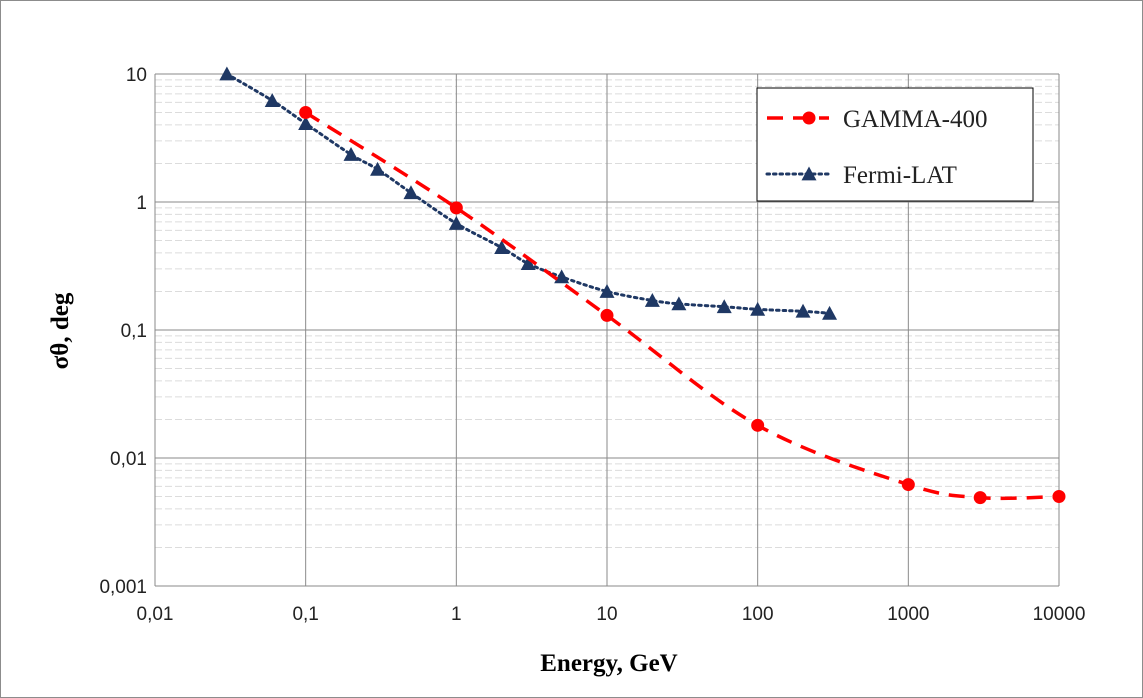 The image size is (1143, 698). I want to click on y-axis-title: σθ, deg, so click(60, 330).